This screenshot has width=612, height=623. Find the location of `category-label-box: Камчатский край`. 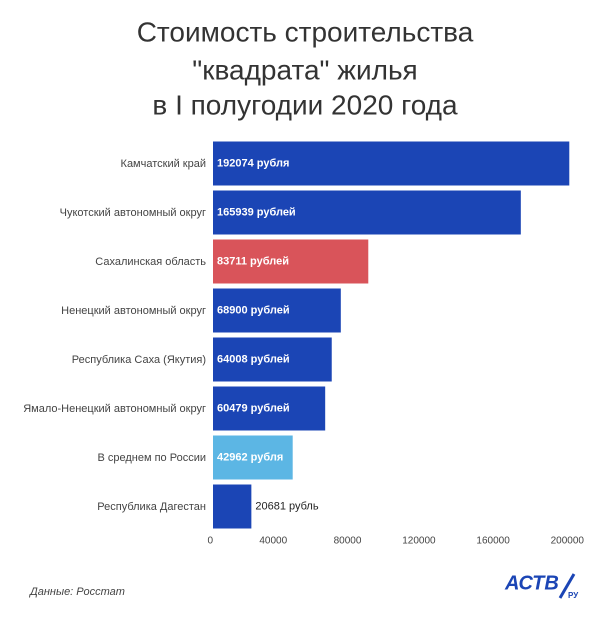

category-label-box: Камчатский край is located at coordinates (163, 163).